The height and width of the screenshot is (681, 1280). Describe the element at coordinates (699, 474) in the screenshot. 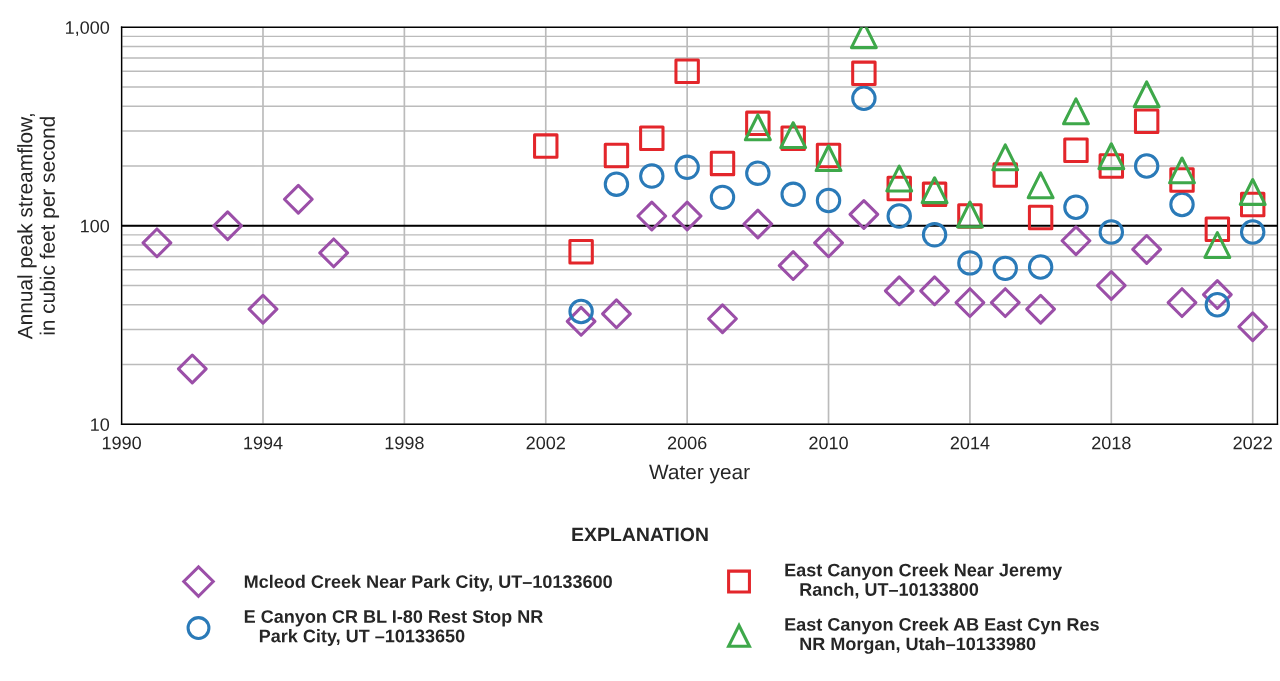

I see `x-axis-title: Water year` at that location.